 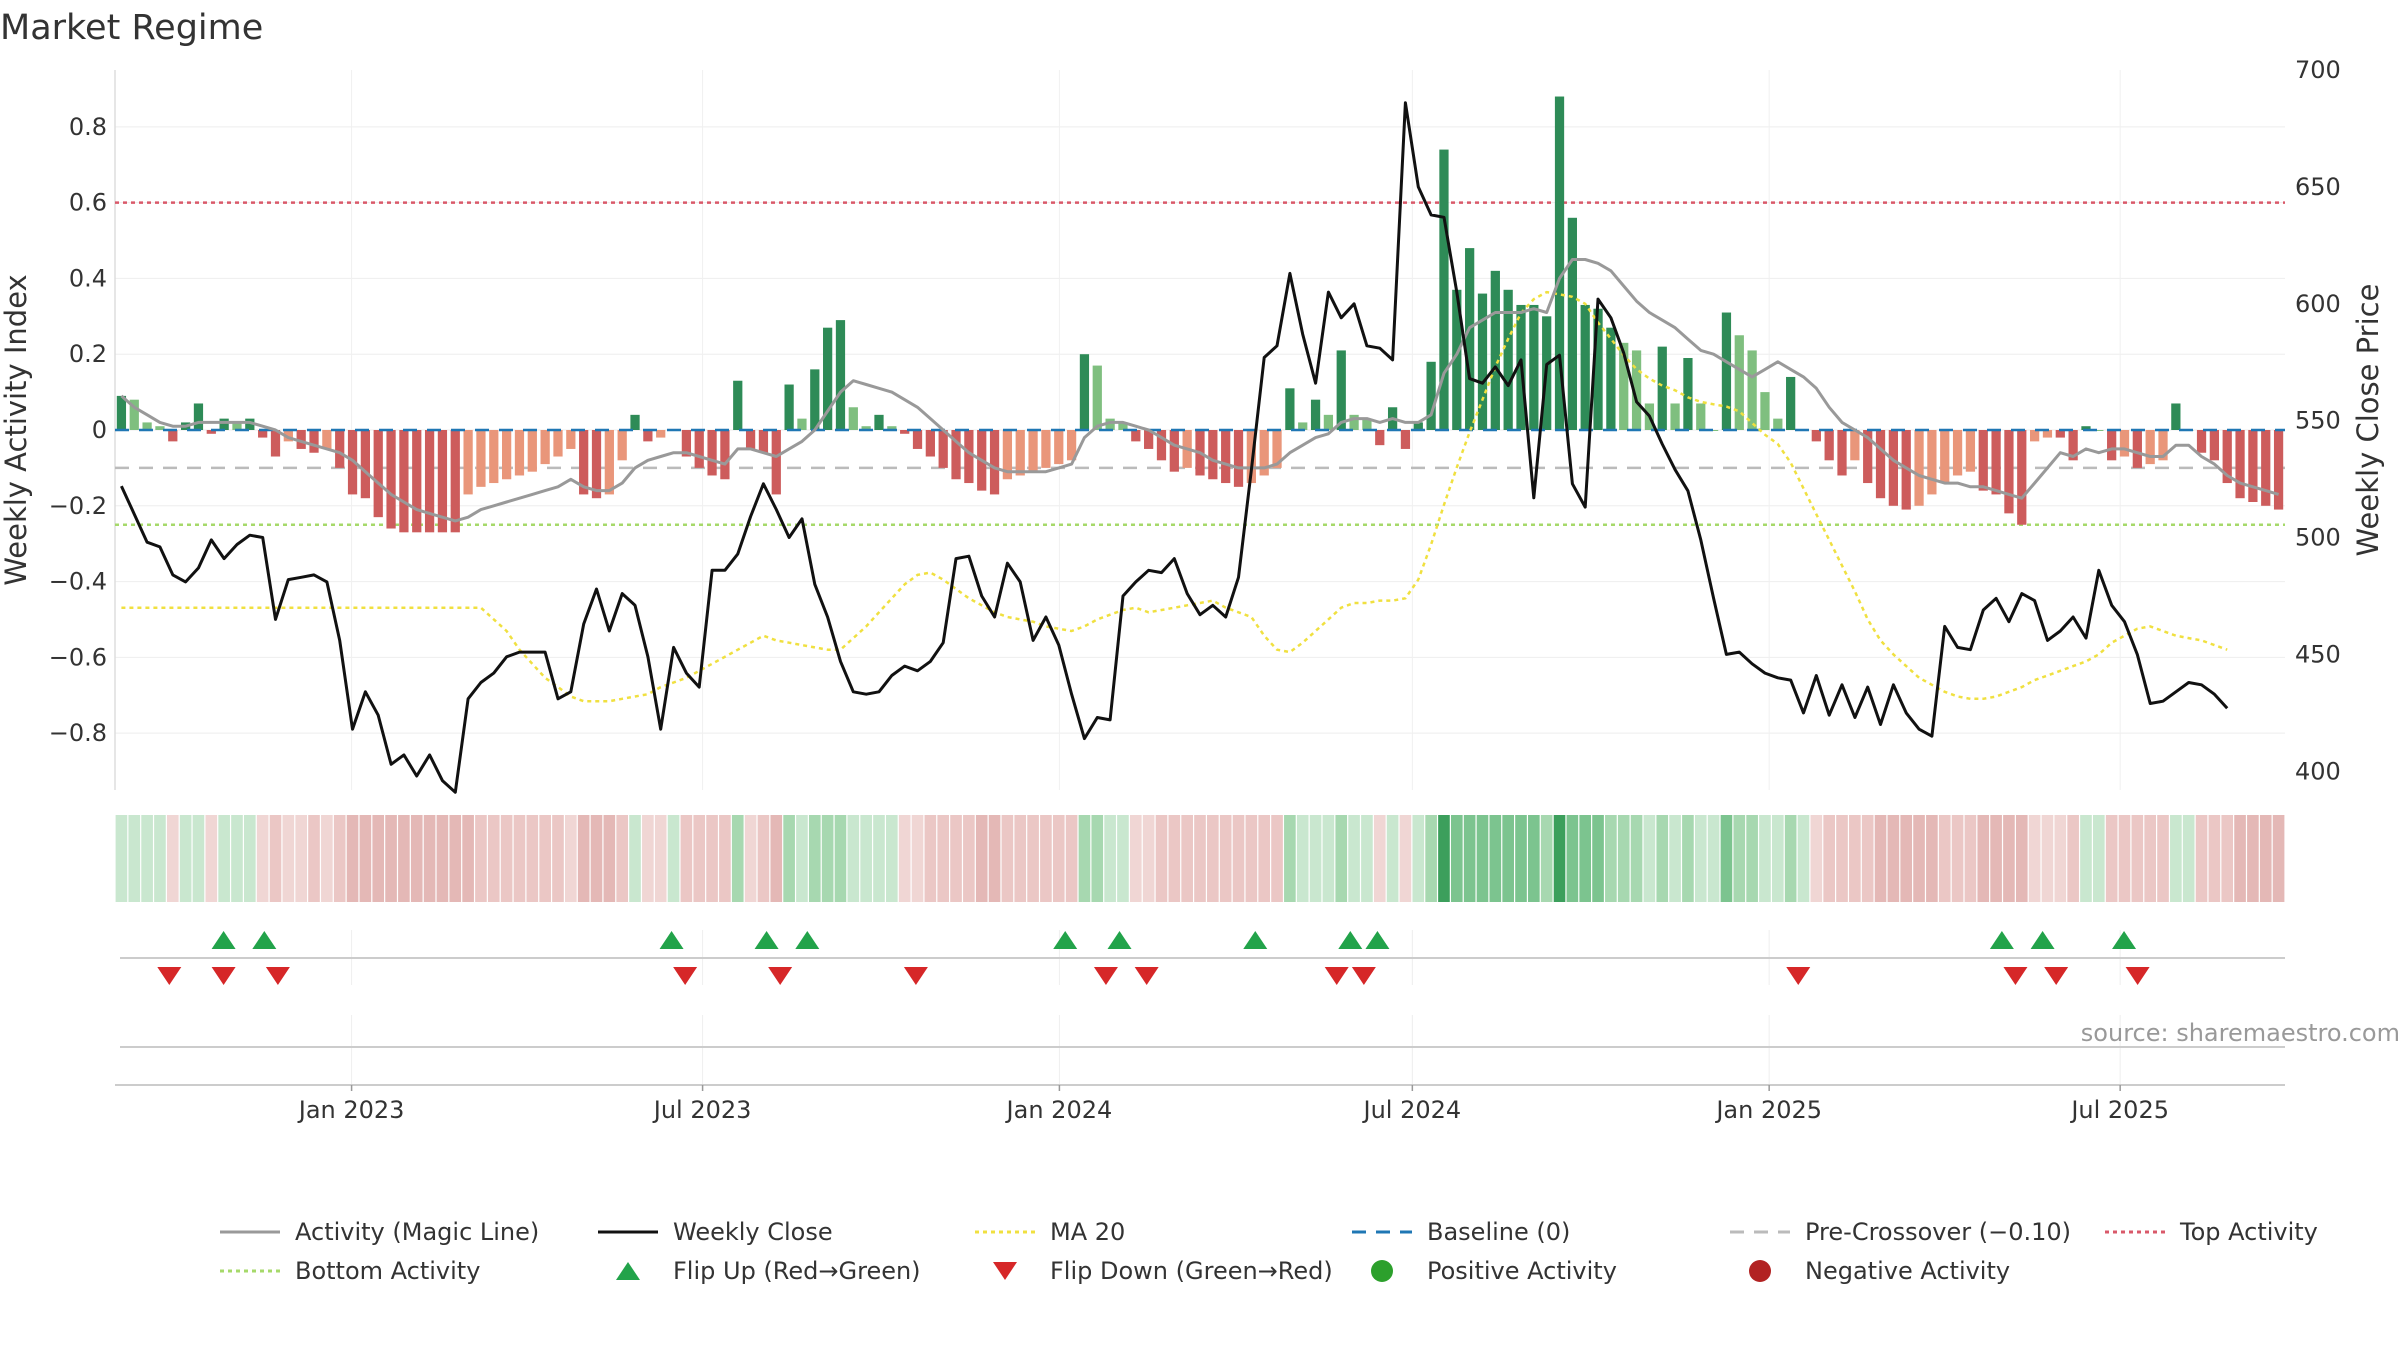 I want to click on flip-down-marker, so click(x=223, y=976).